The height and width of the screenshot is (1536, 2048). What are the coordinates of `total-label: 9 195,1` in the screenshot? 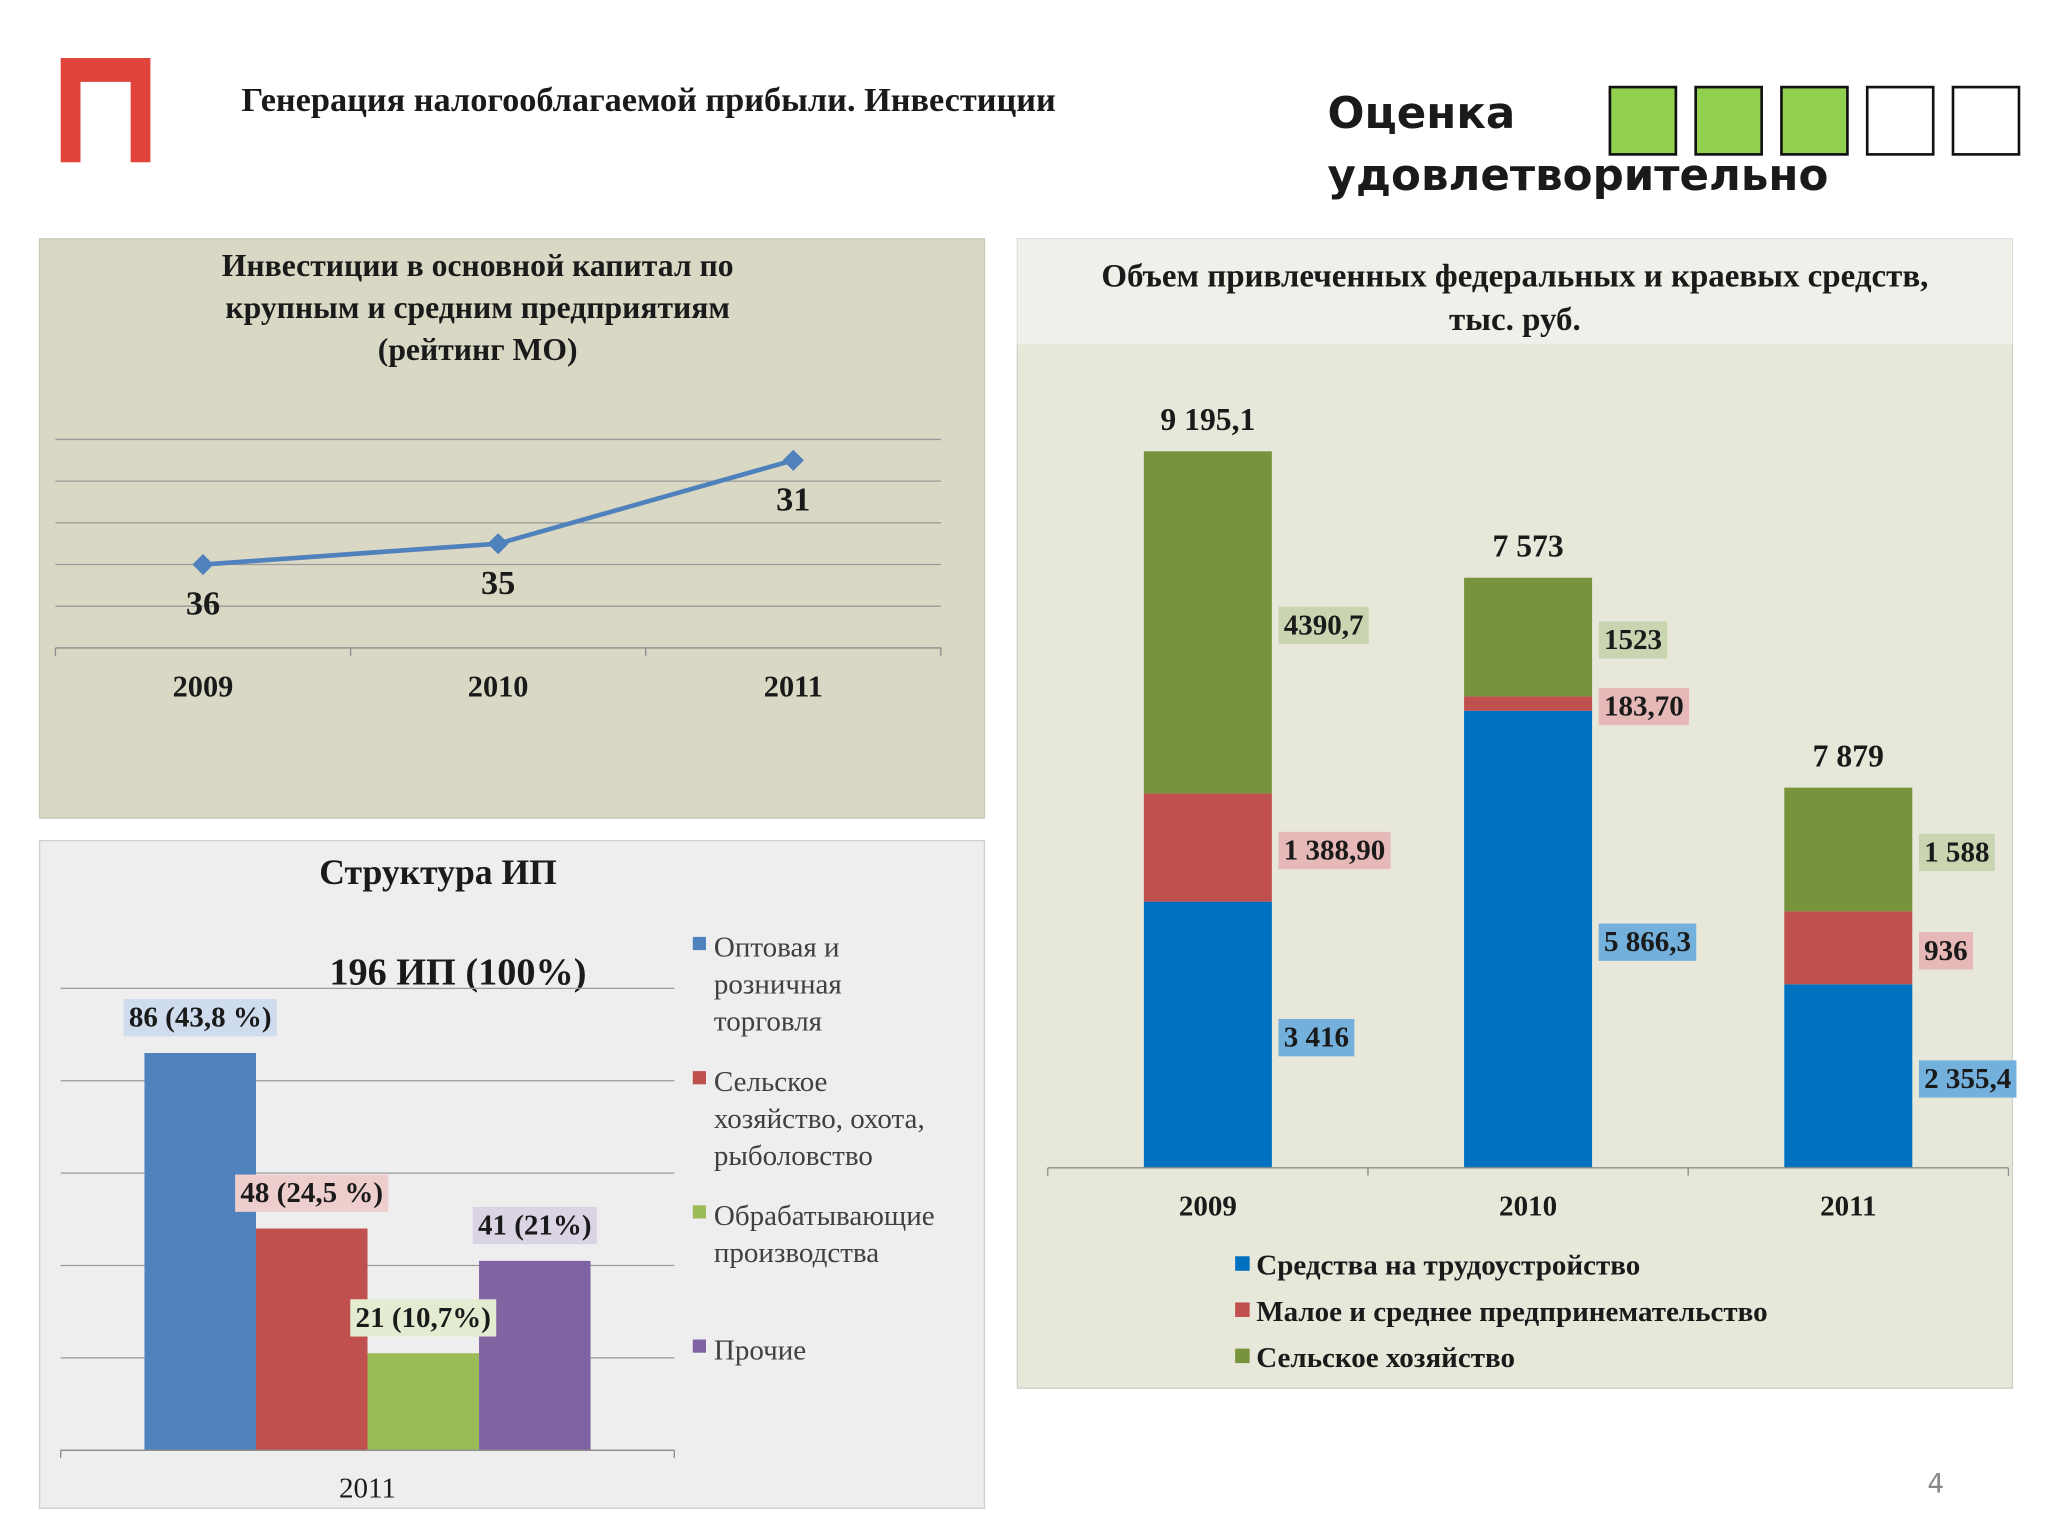 It's located at (1207, 419).